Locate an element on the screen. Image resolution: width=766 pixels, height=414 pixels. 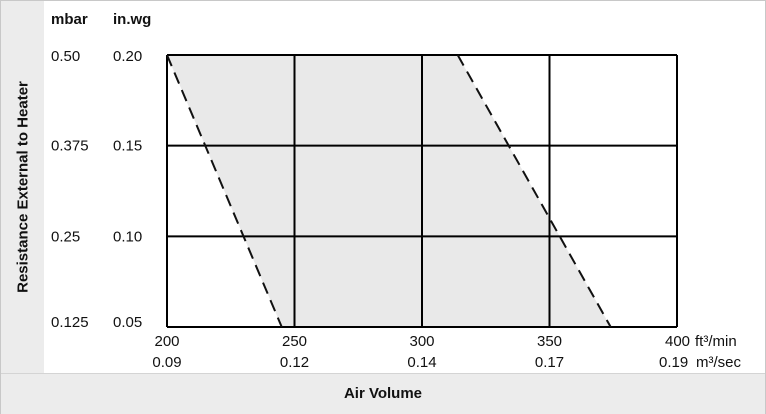
x-tick-primary-3: 350 is located at coordinates (549, 341).